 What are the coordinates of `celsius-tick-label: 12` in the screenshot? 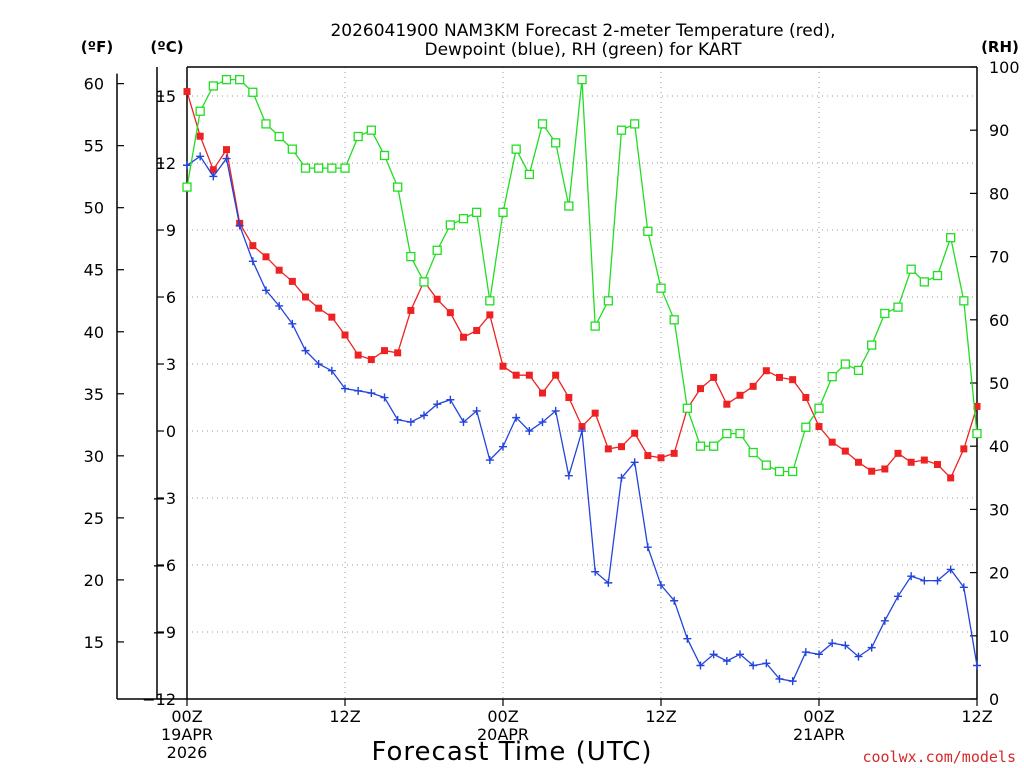 It's located at (166, 163).